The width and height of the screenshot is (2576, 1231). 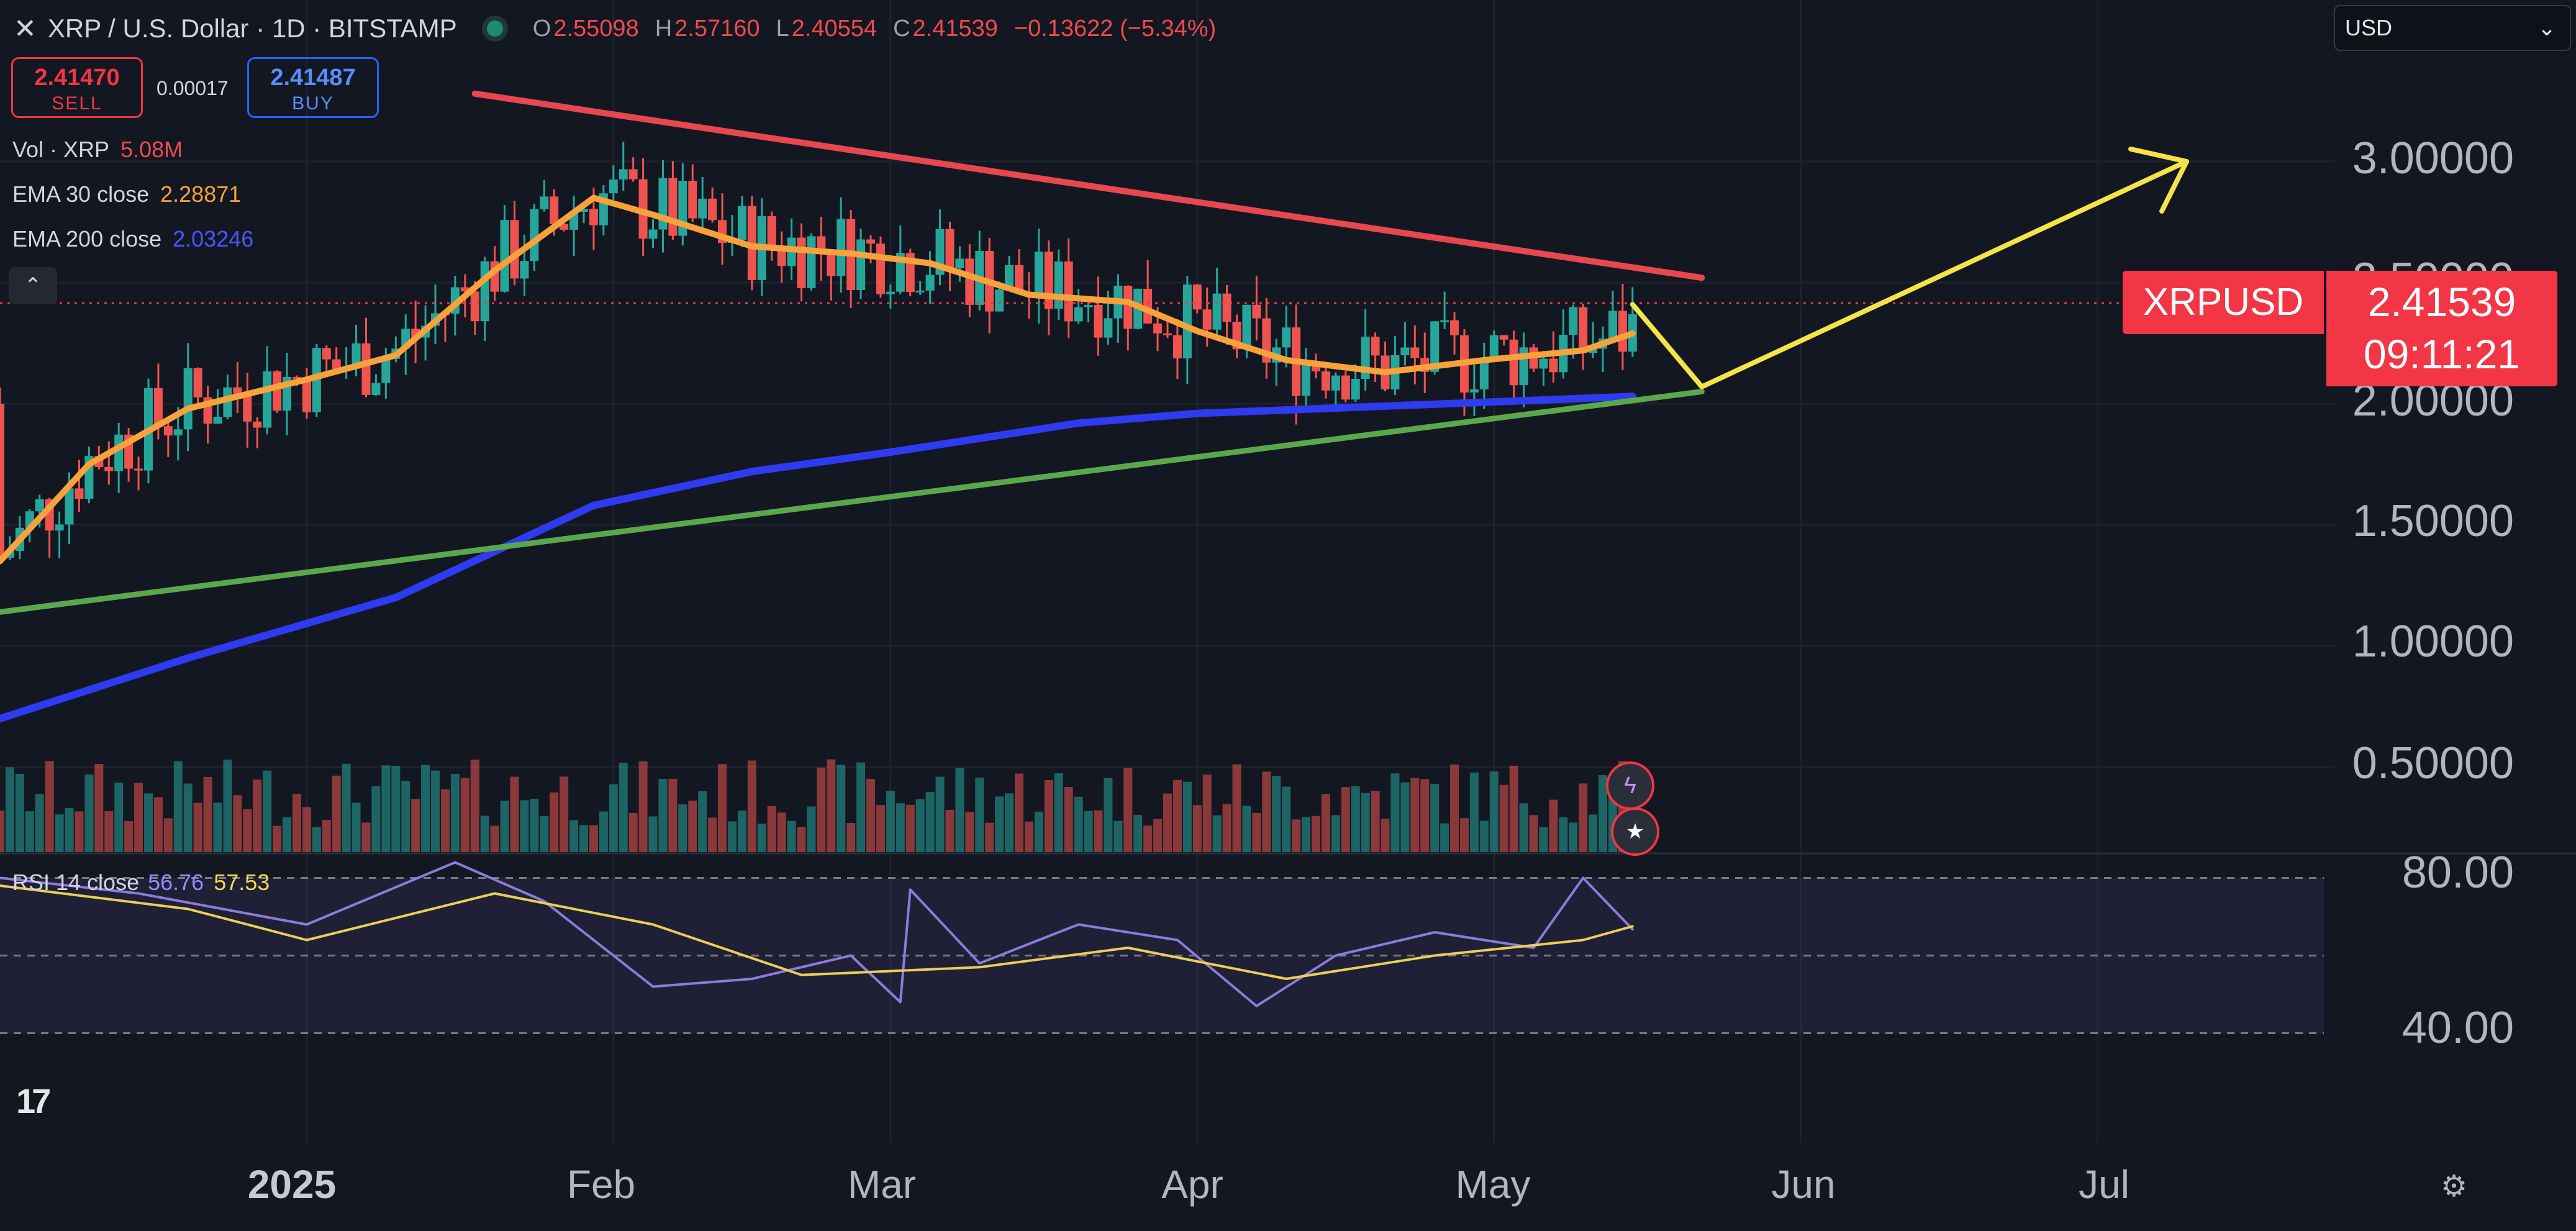 I want to click on lightning-event-icon: ϟ, so click(x=1630, y=785).